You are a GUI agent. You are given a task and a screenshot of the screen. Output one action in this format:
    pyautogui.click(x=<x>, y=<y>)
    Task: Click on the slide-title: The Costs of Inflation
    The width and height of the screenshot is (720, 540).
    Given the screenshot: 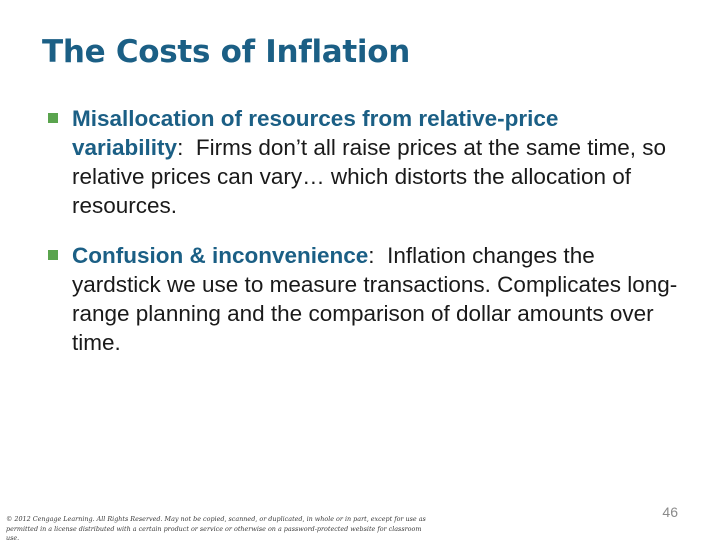 What is the action you would take?
    pyautogui.click(x=226, y=52)
    